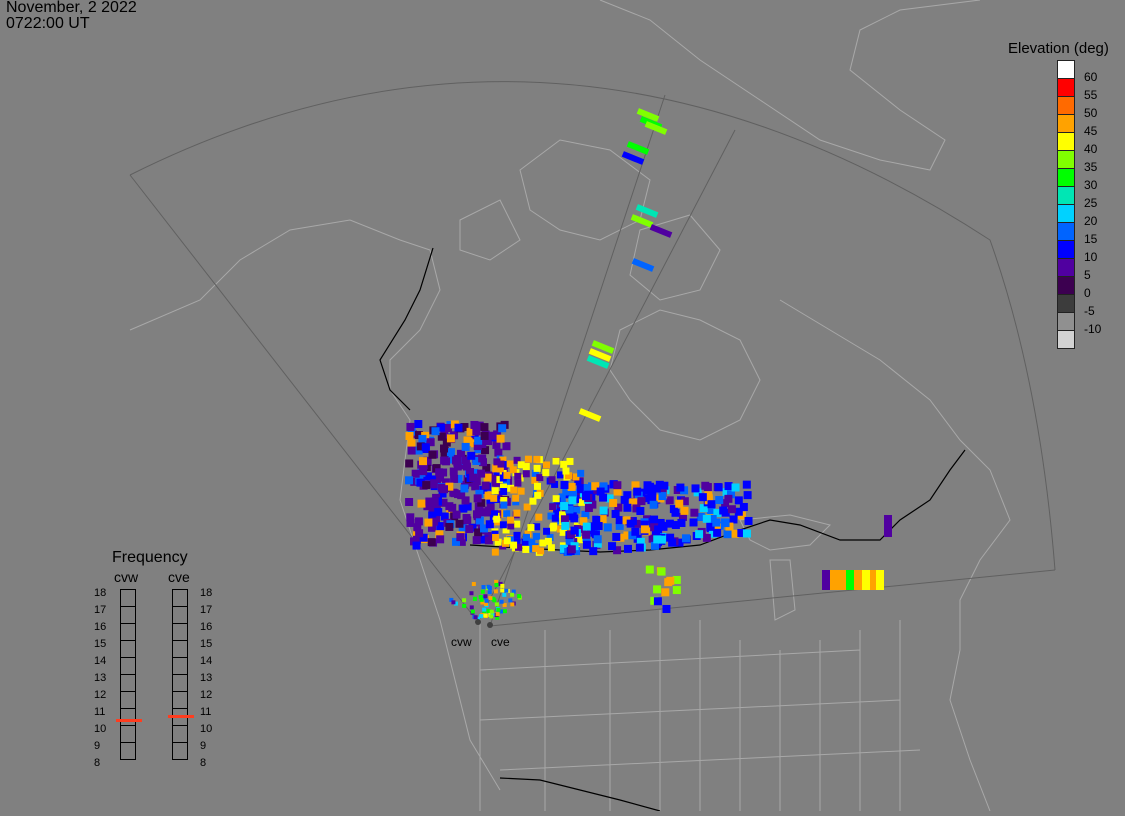  I want to click on freq-tick-label: 15, so click(100, 644).